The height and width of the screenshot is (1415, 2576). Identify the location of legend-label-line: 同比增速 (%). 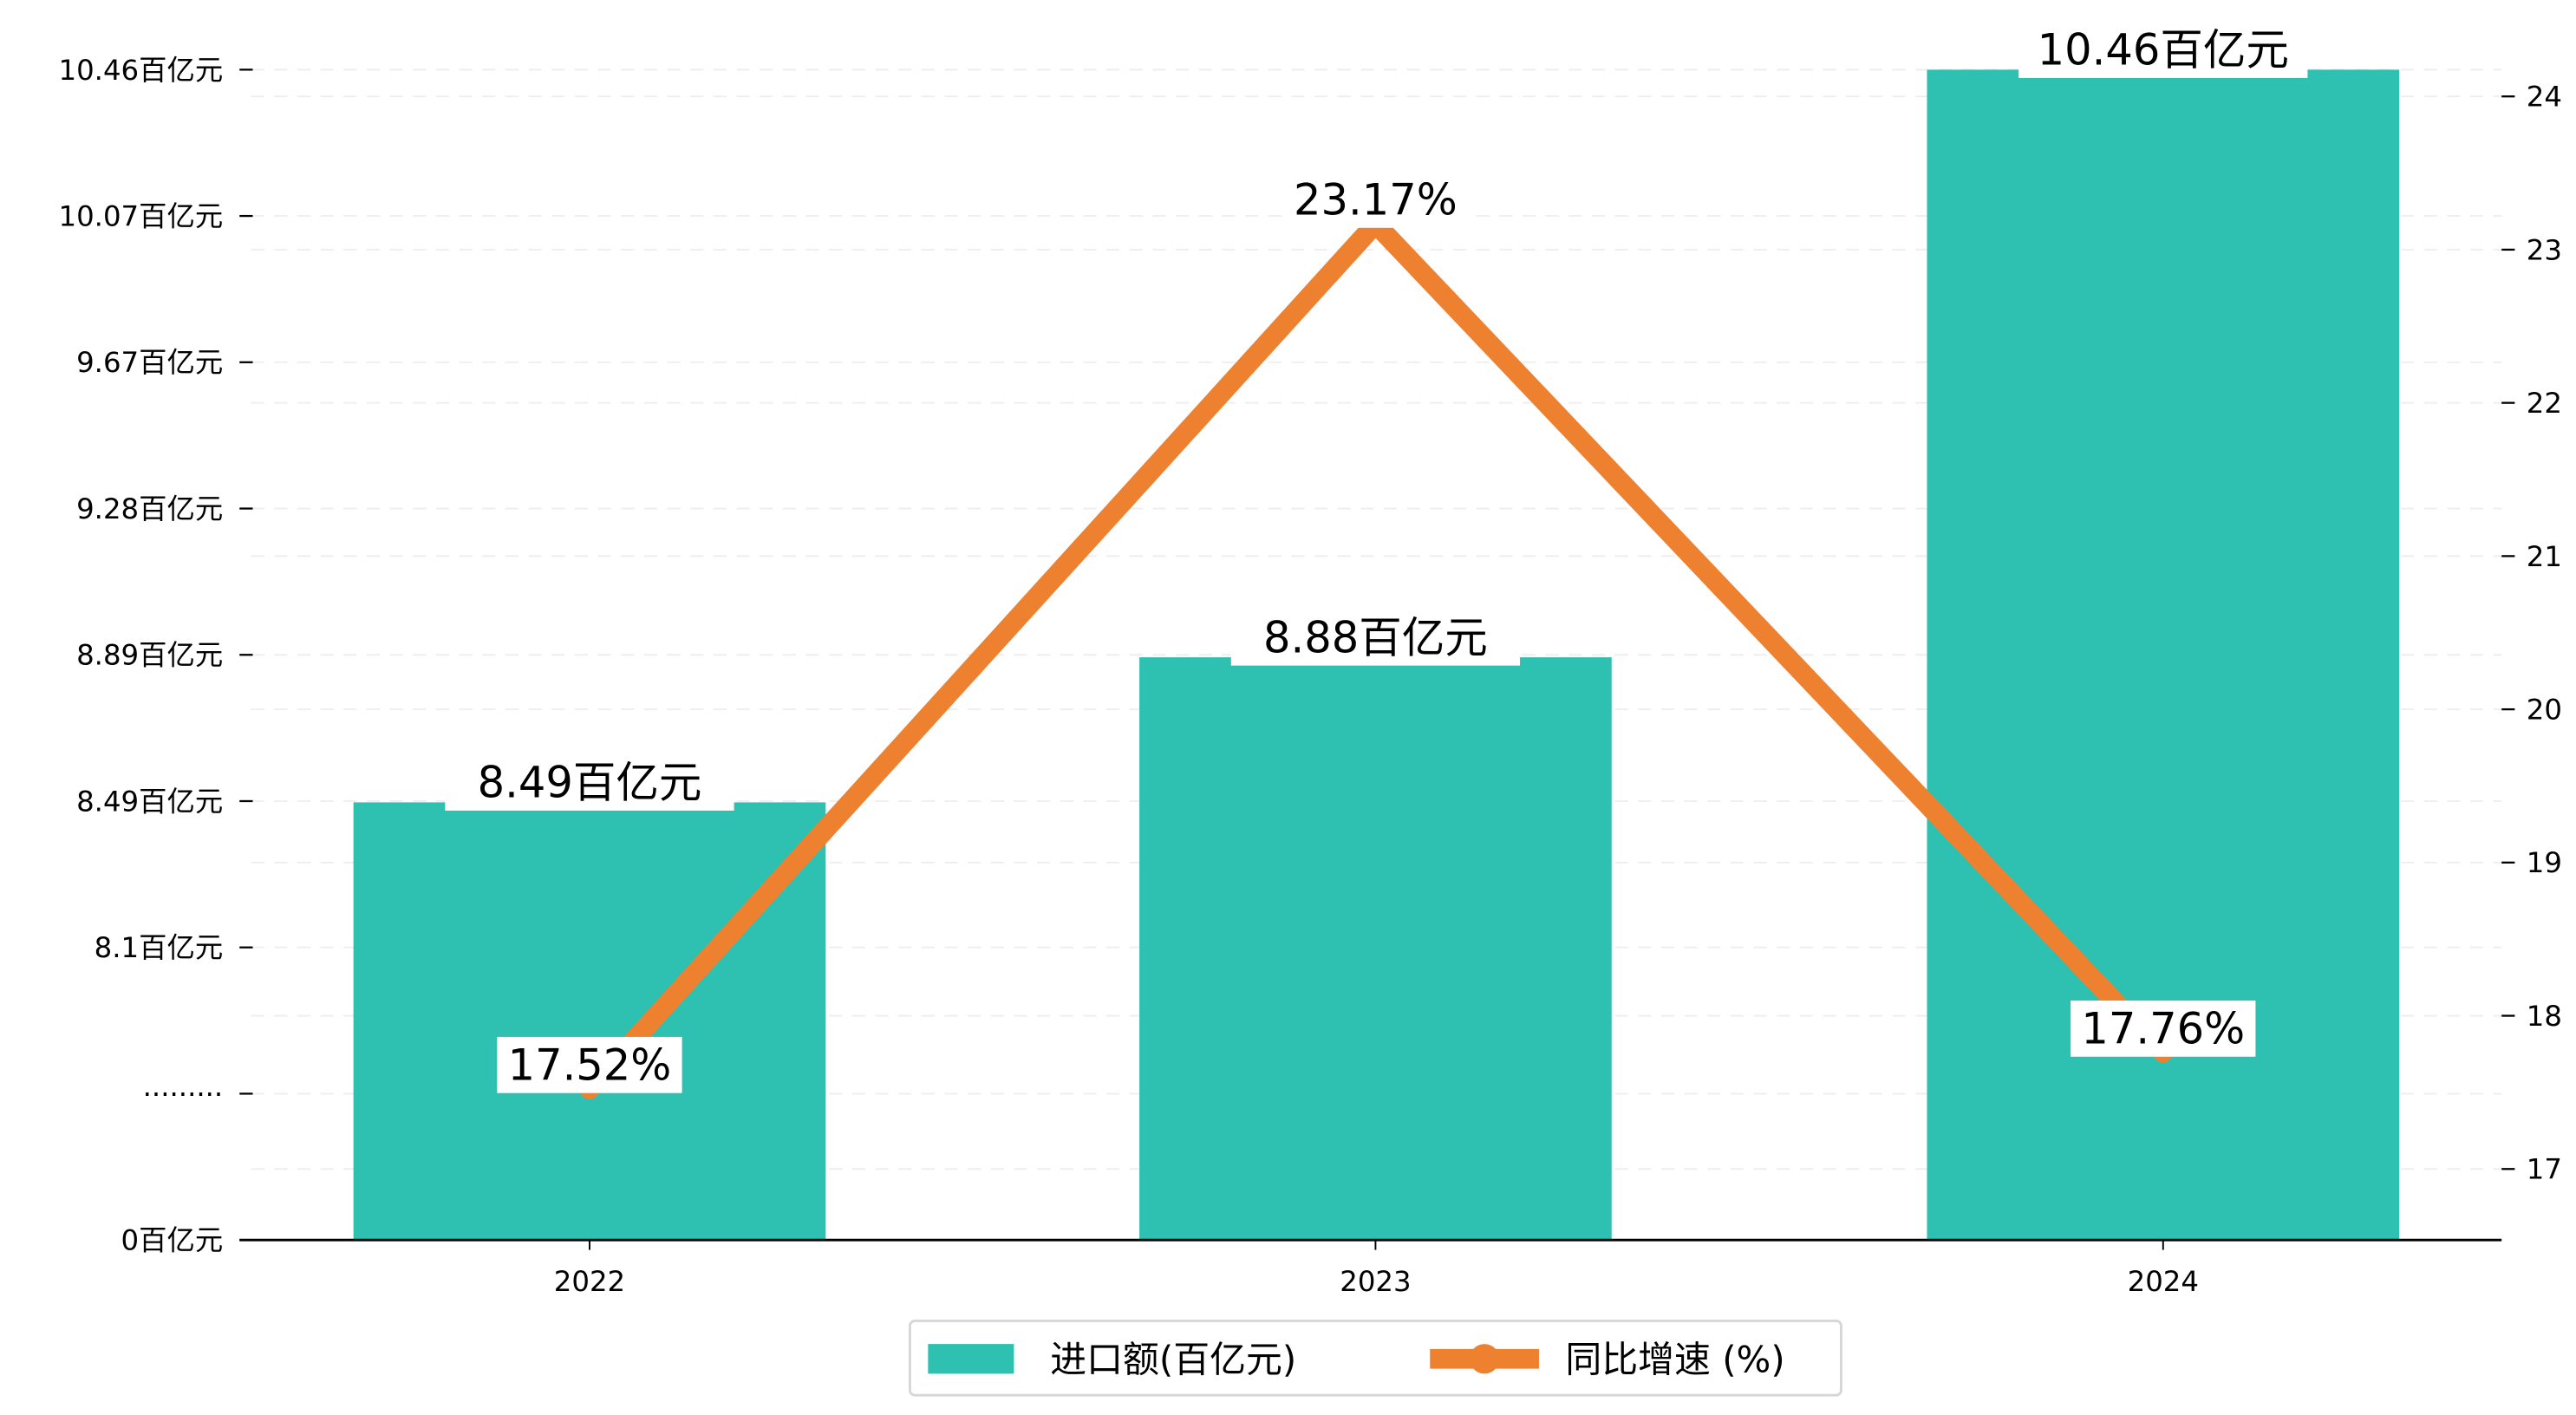
(1675, 1359).